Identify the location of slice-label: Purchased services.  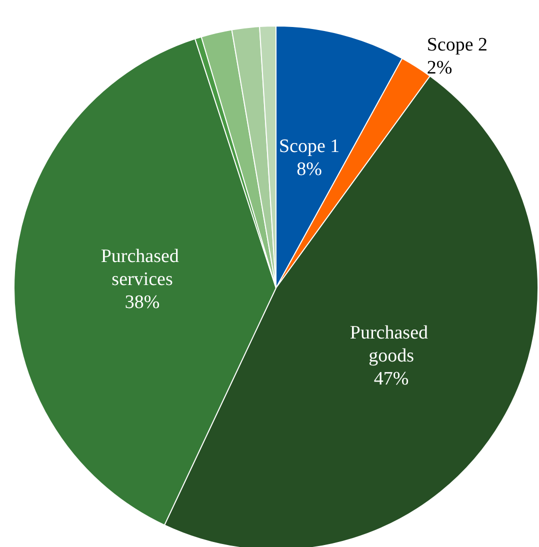
(142, 268).